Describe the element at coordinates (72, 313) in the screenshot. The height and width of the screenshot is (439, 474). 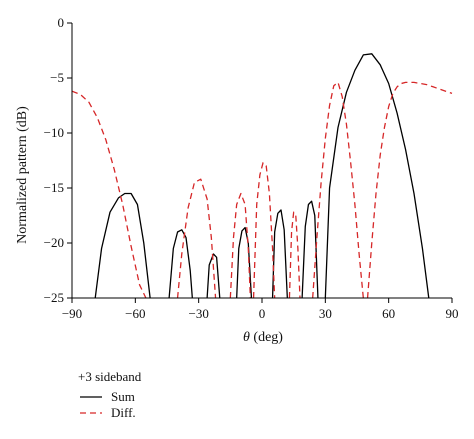
I see `x-tick-label-0: −90` at that location.